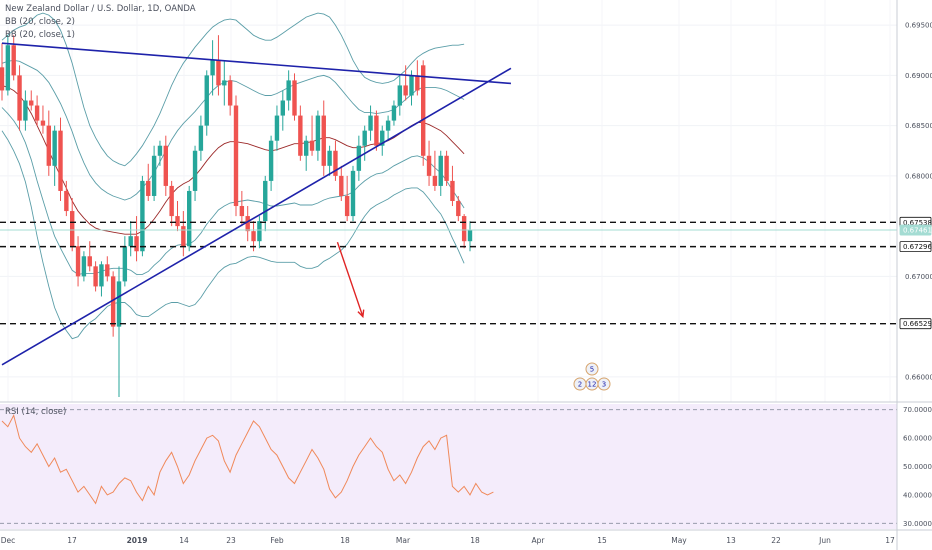  I want to click on rsi-tick-label: 70.0000, so click(917, 410).